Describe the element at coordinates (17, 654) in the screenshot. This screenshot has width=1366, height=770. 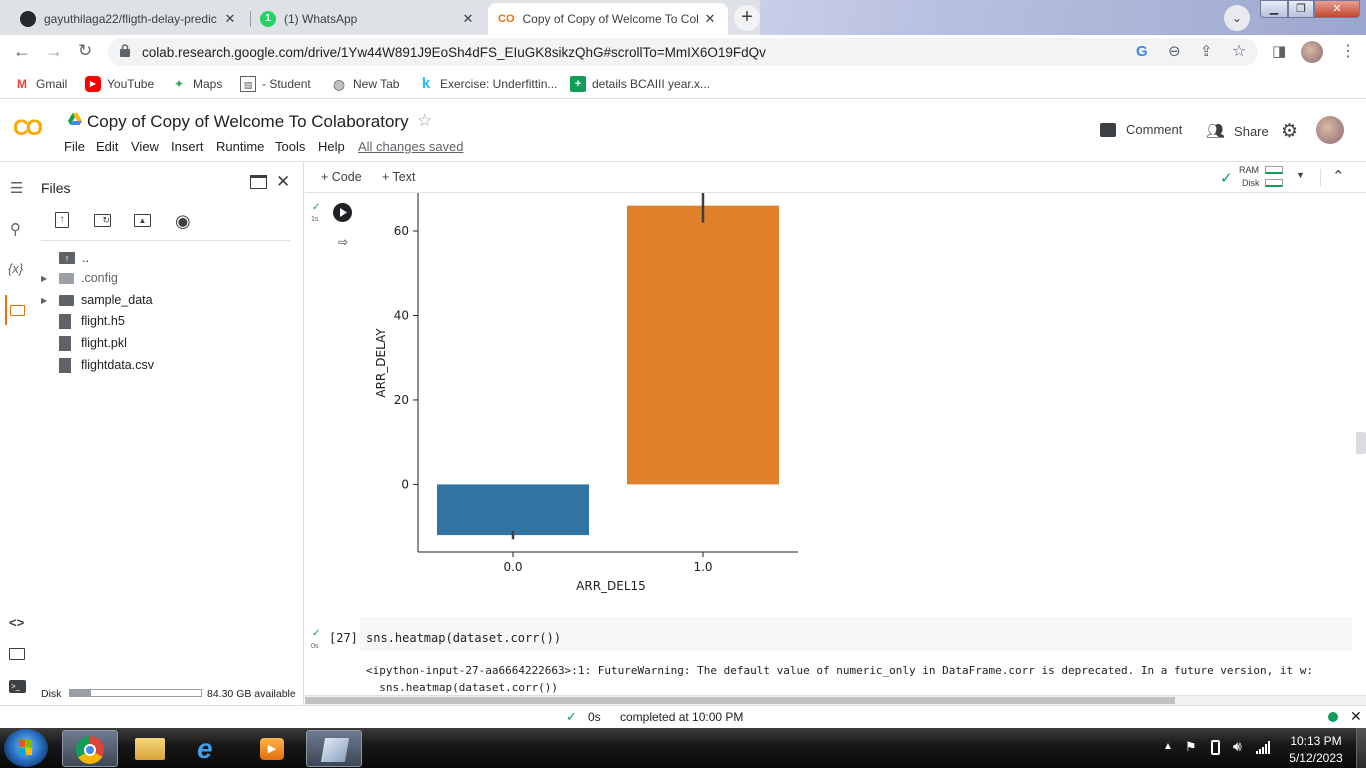
I see `command-palette-icon` at that location.